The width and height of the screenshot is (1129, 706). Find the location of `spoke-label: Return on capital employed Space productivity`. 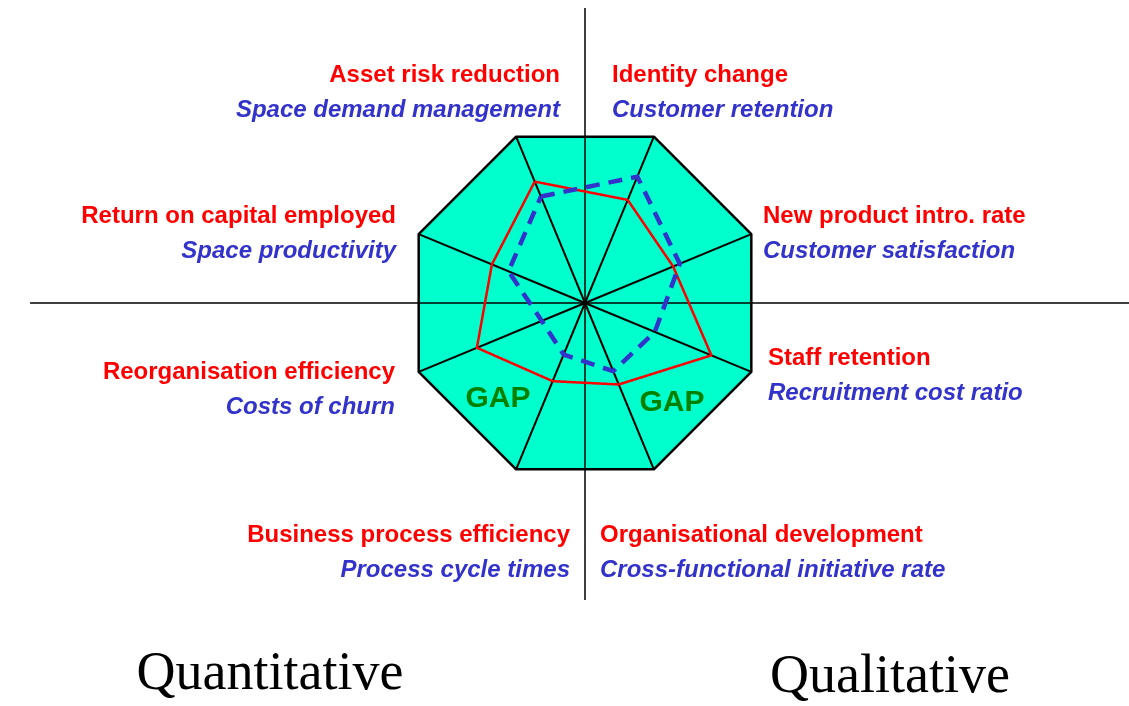

spoke-label: Return on capital employed Space productivity is located at coordinates (239, 232).